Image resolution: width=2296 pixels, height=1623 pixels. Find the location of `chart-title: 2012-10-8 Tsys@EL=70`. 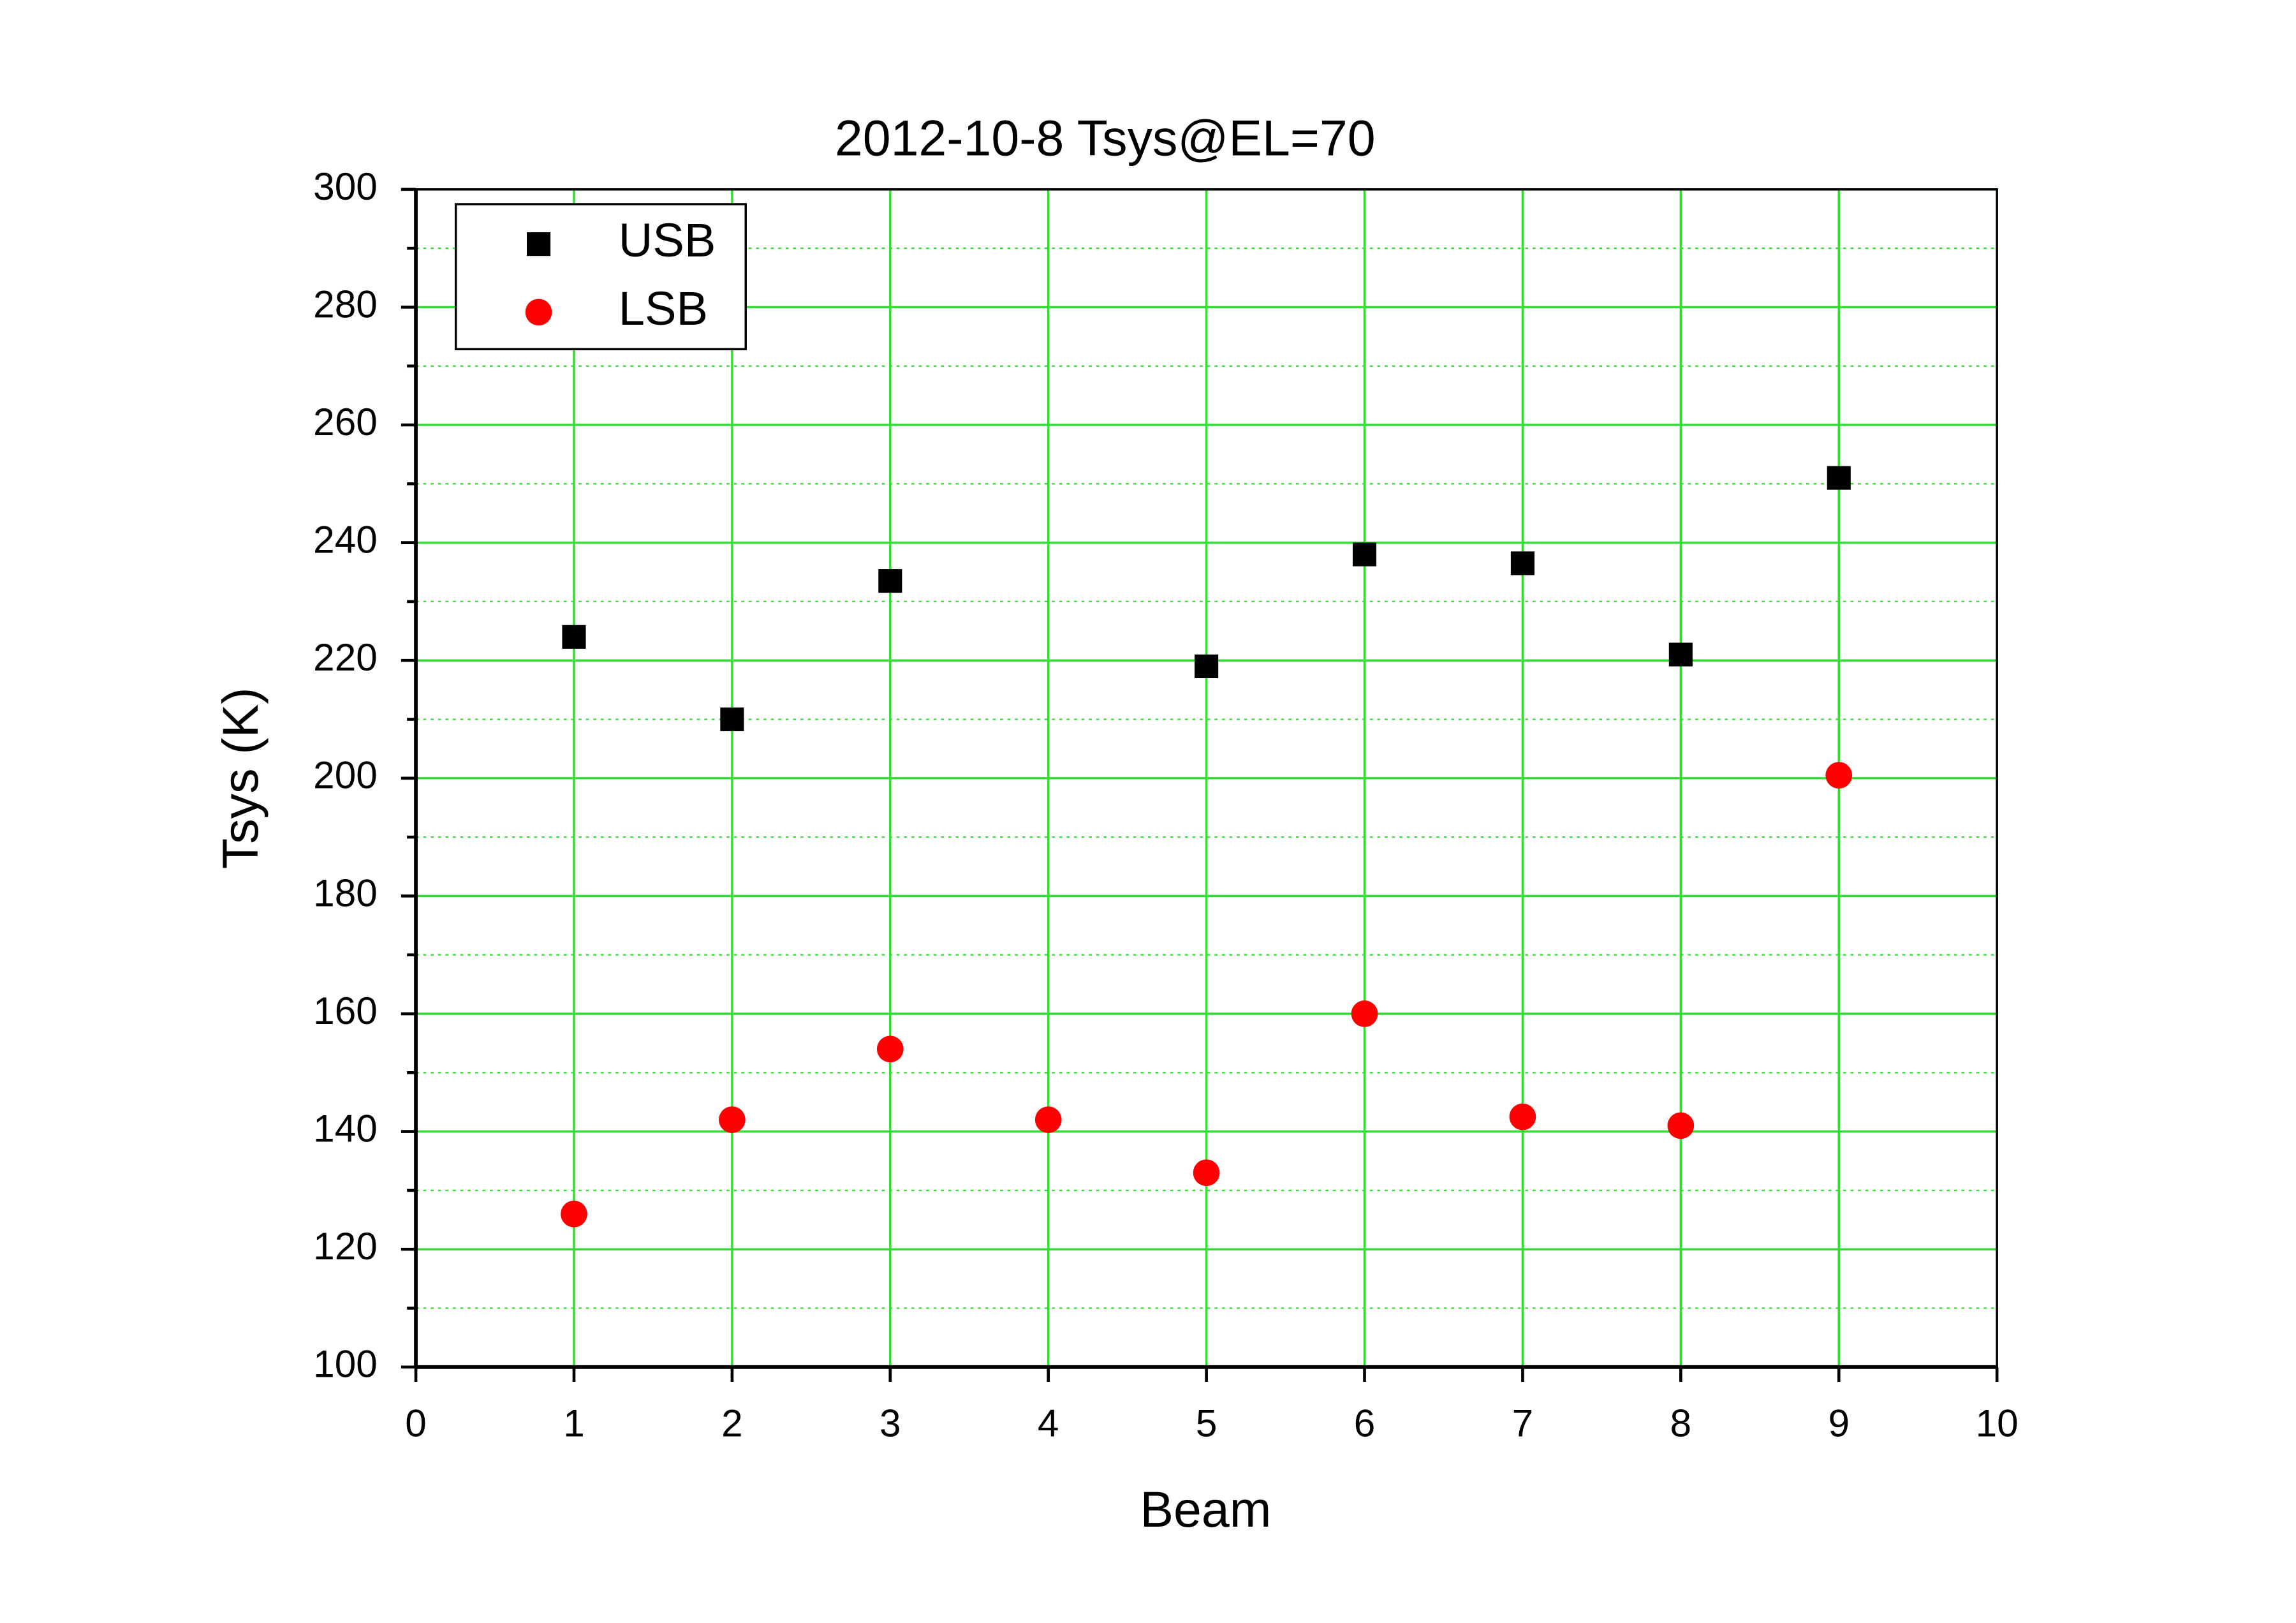

chart-title: 2012-10-8 Tsys@EL=70 is located at coordinates (1105, 138).